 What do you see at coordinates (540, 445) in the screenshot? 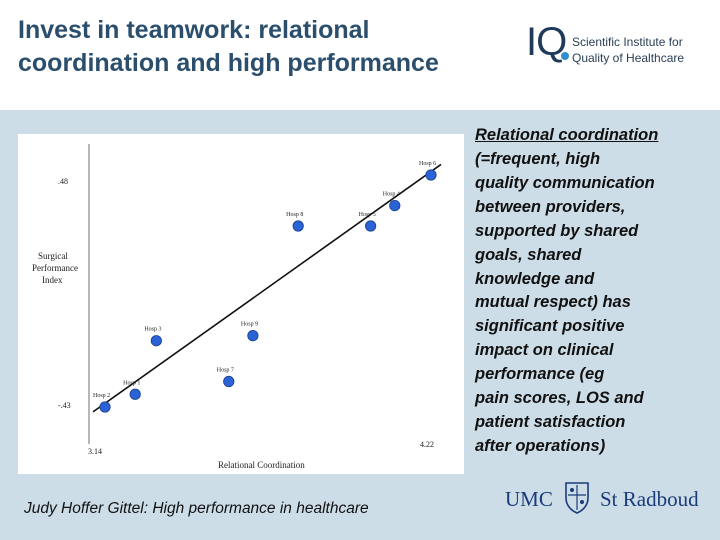
I see `side-text-line-14: after operations)` at bounding box center [540, 445].